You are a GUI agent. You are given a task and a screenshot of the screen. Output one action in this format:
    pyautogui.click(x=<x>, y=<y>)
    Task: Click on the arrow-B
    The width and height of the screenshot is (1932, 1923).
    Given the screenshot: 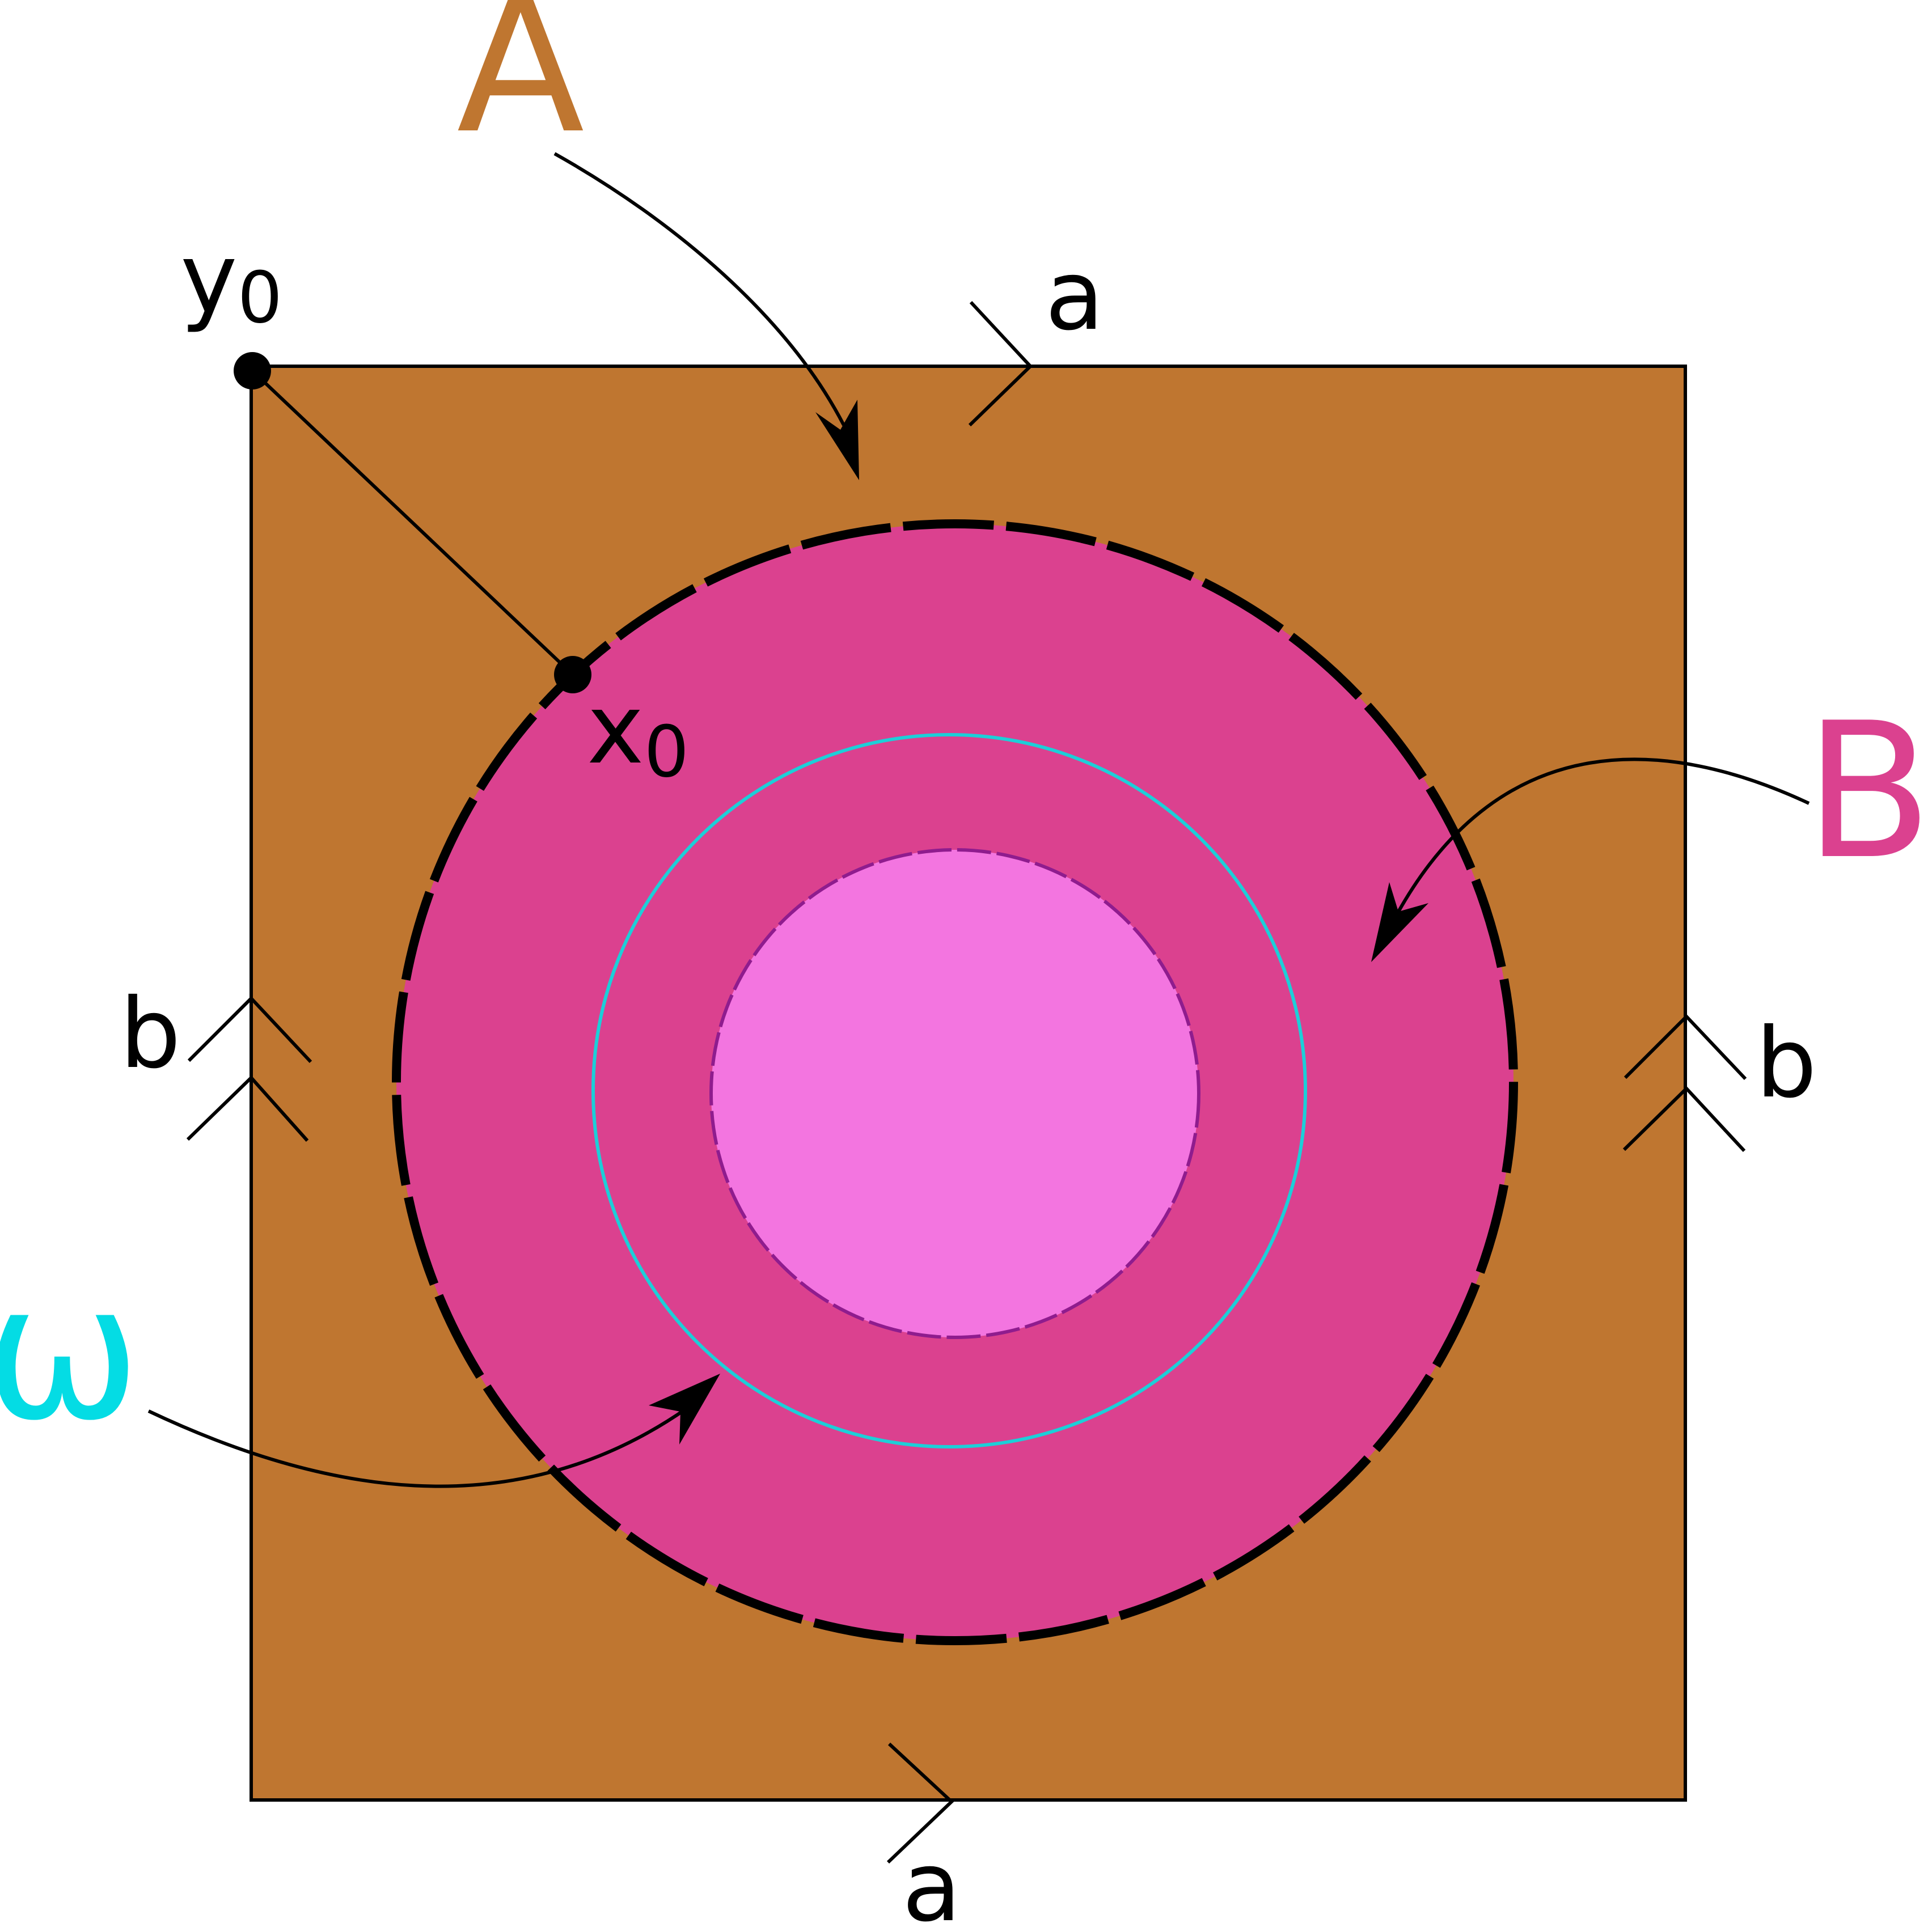 What is the action you would take?
    pyautogui.click(x=1590, y=859)
    